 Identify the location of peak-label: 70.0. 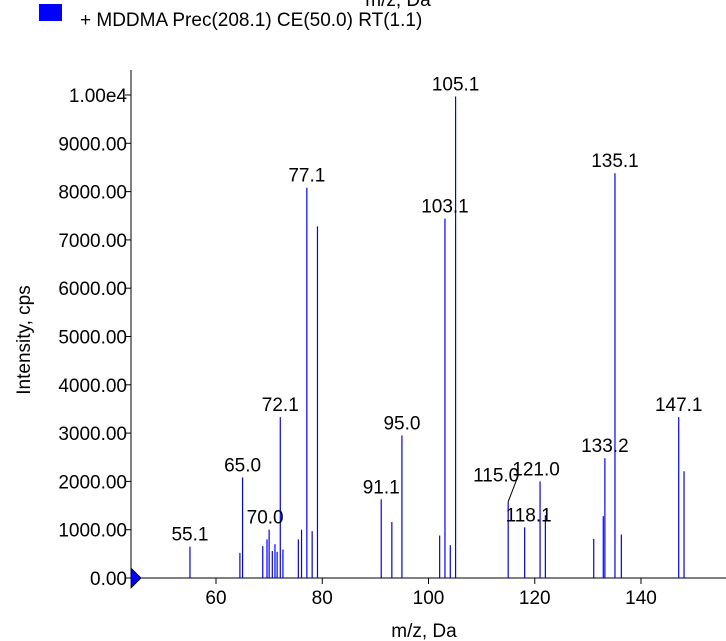
(265, 518).